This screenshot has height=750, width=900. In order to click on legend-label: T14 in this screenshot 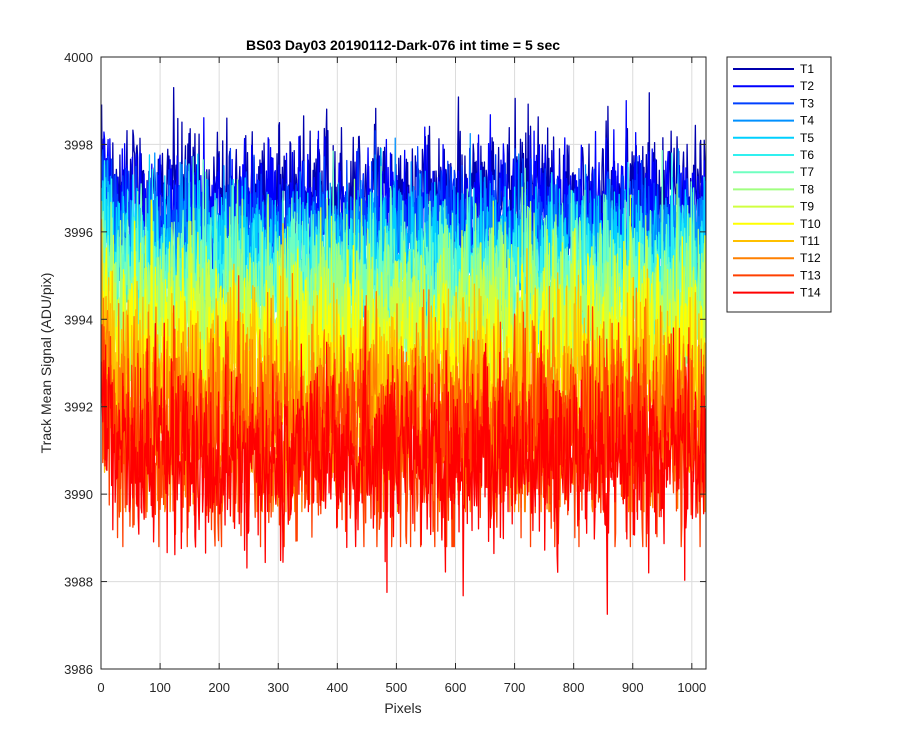, I will do `click(810, 293)`.